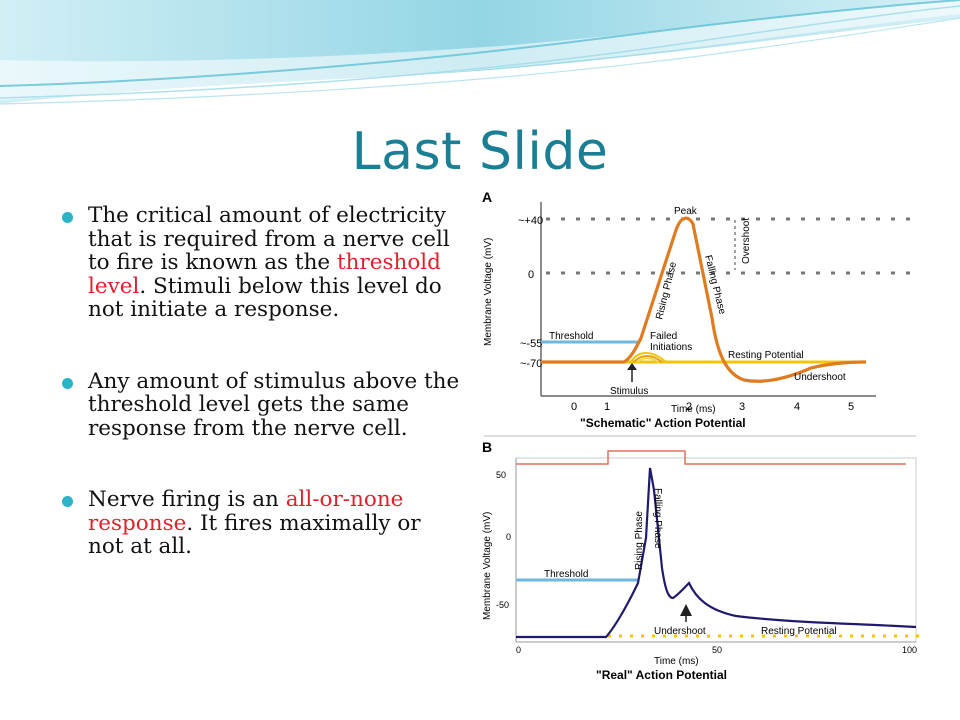  I want to click on initiations-label: Initiations, so click(671, 347).